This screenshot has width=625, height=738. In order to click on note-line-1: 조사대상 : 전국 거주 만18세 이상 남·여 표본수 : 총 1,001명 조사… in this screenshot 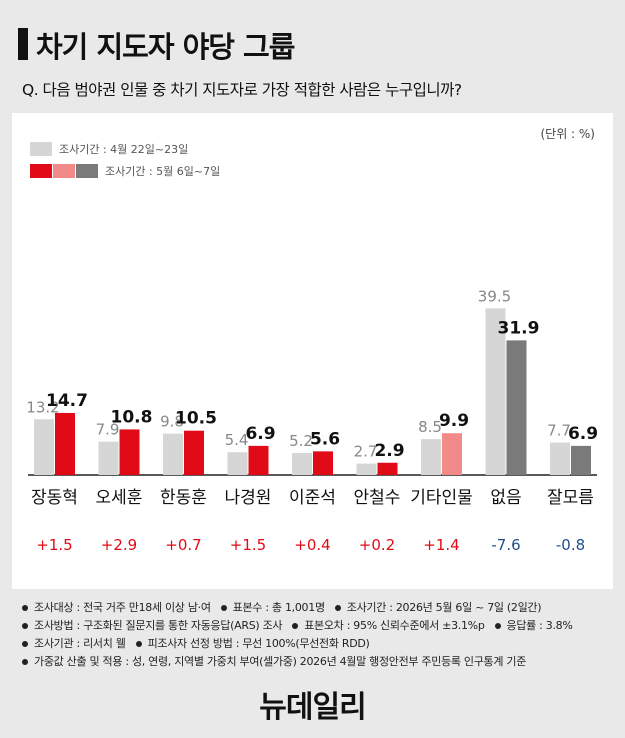, I will do `click(286, 607)`.